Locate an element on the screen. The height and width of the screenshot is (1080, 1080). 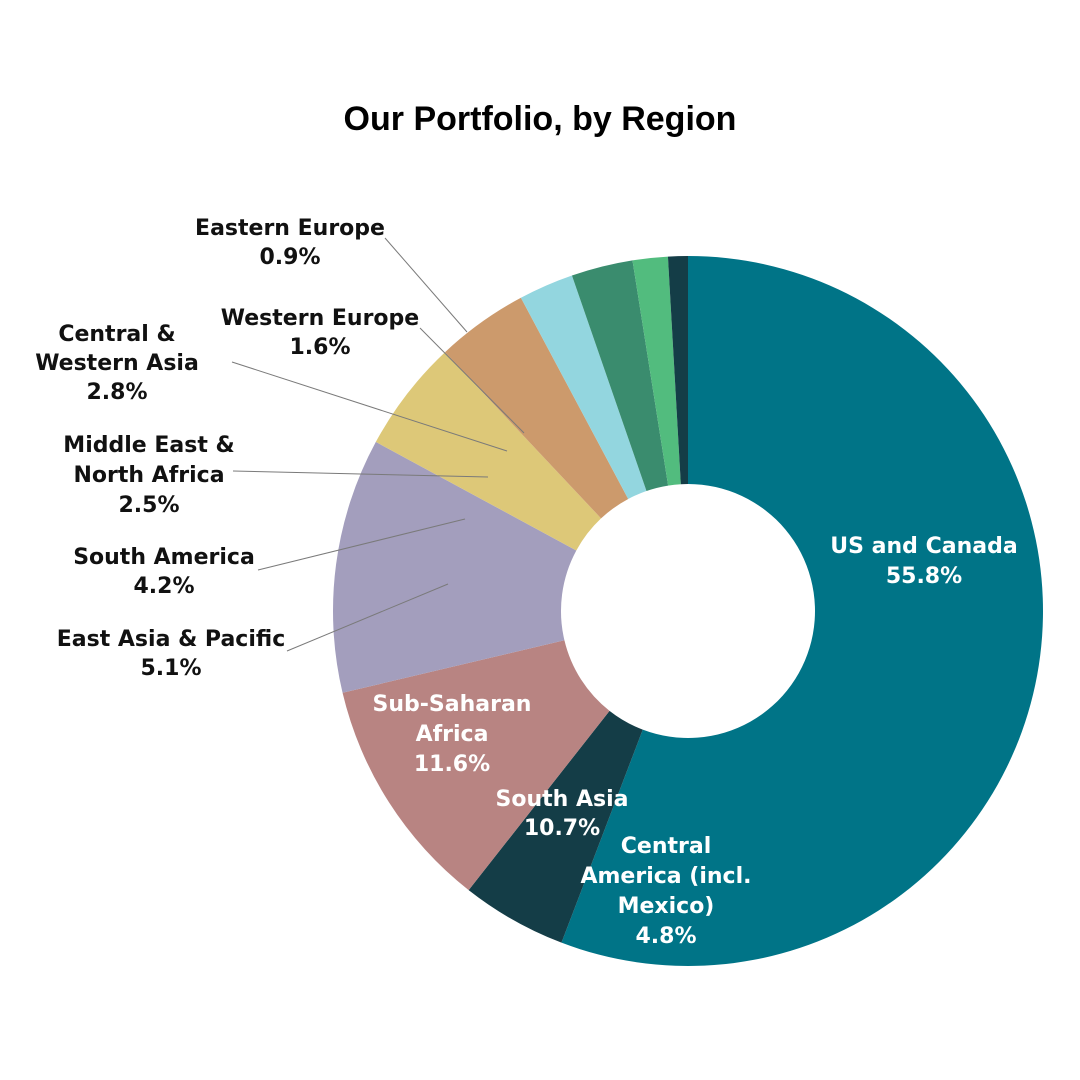
slice-east-asia-pacific is located at coordinates (488, 451).